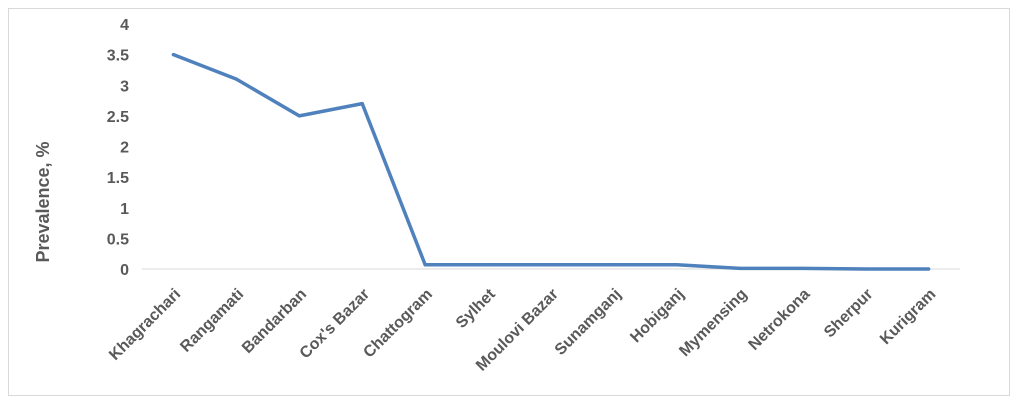  I want to click on x-tick-label: Netrokona, so click(780, 320).